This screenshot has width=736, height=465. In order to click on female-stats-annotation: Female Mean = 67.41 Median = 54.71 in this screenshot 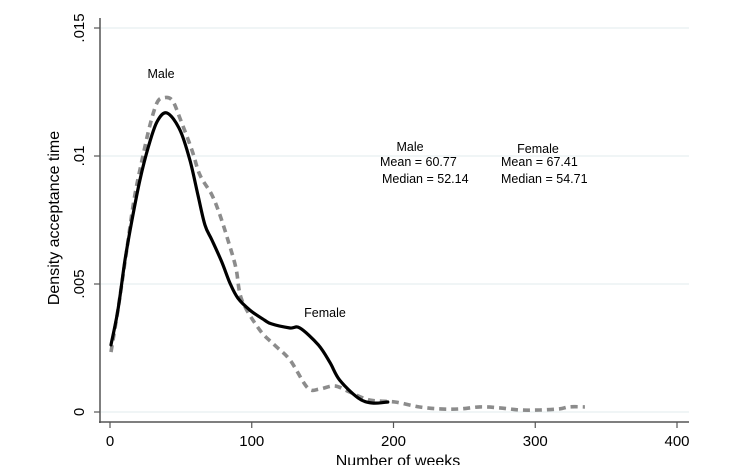, I will do `click(544, 164)`.